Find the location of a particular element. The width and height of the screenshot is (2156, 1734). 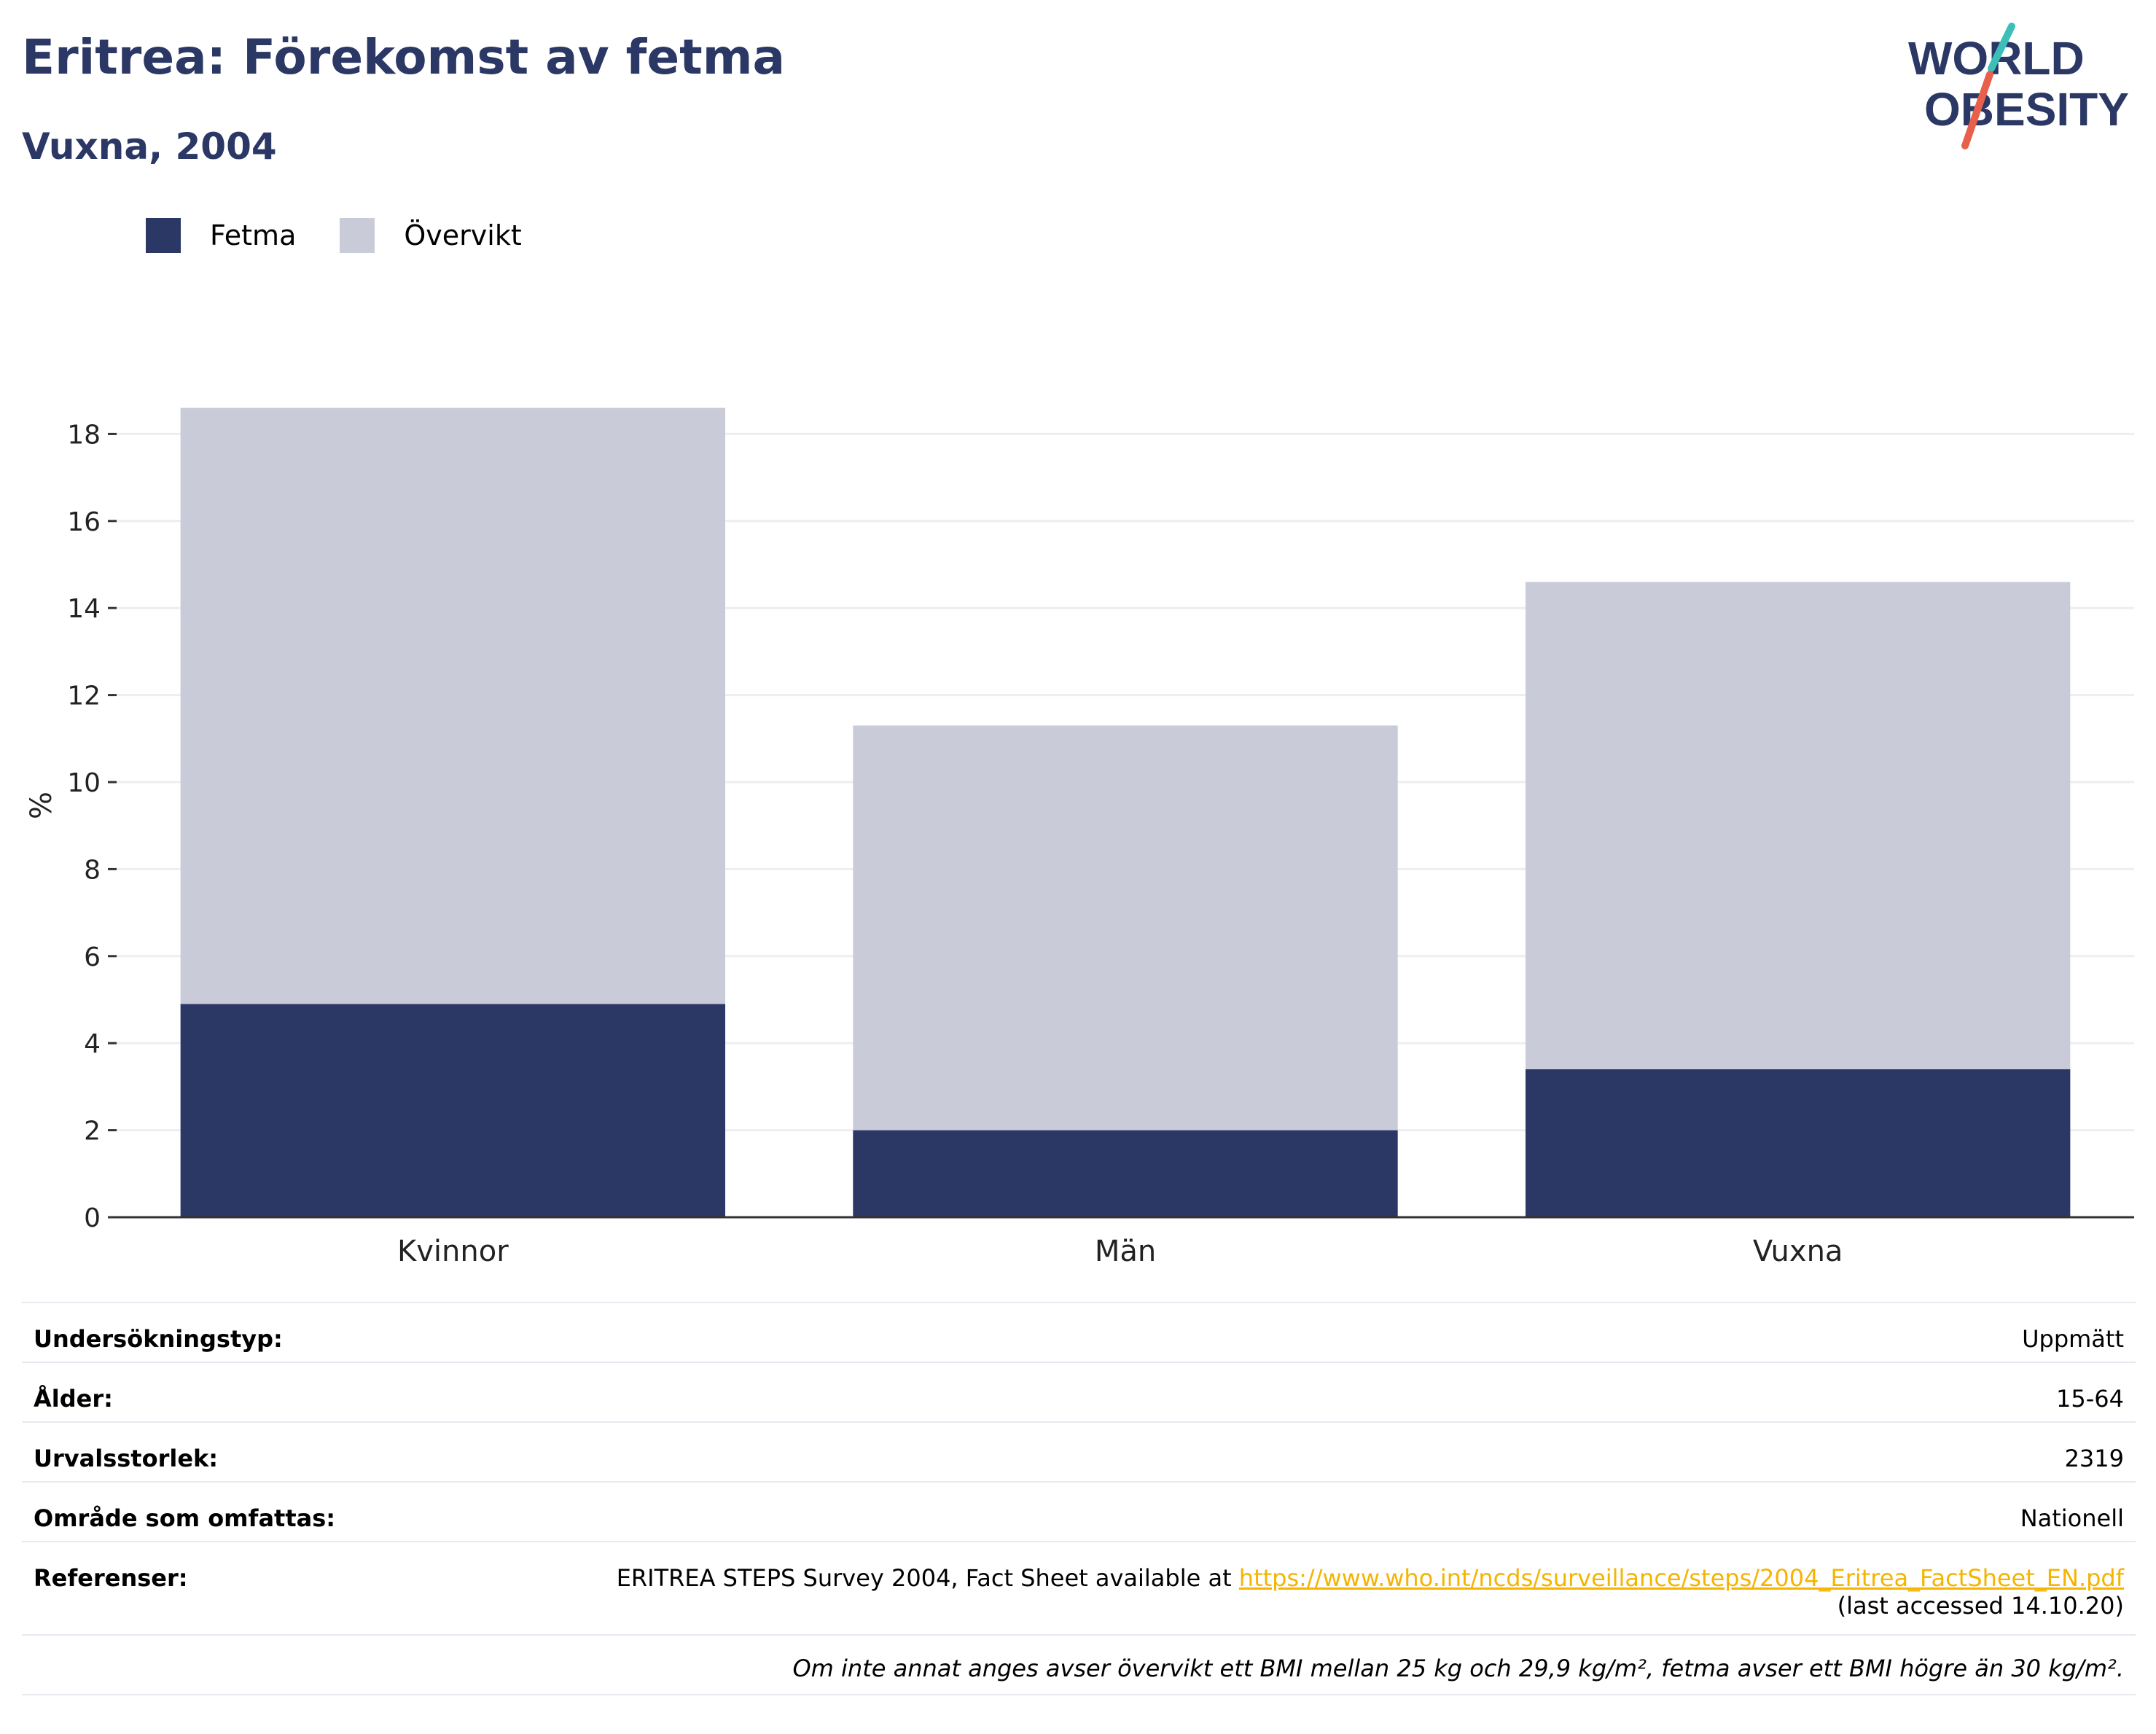

reference-accessed: (last accessed 14.10.20) is located at coordinates (1980, 1606).